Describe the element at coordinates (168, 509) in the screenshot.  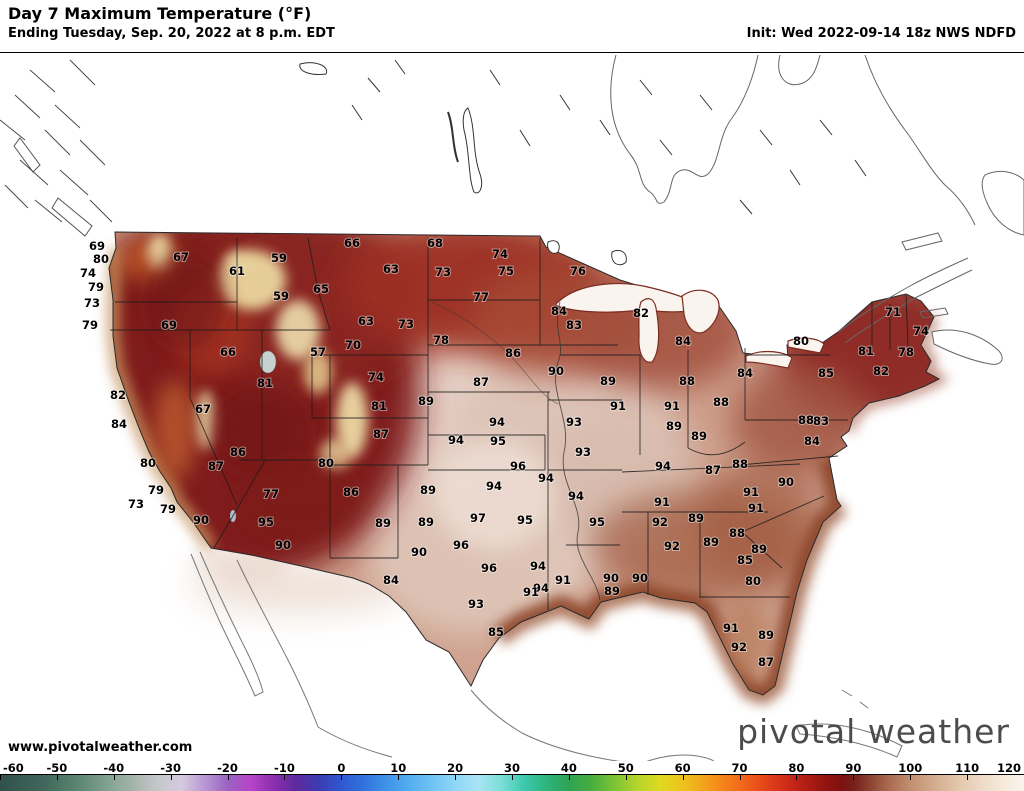
I see `temp-value-label: 79` at that location.